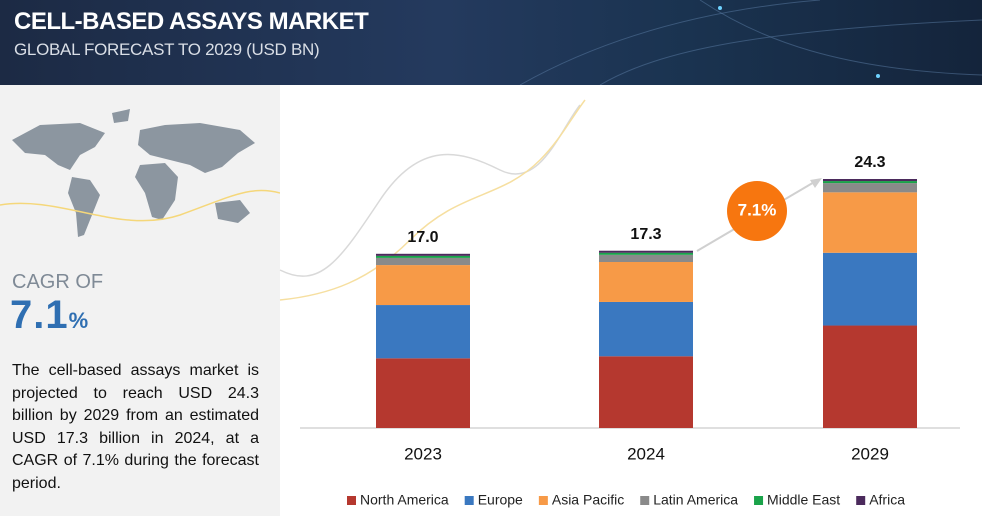 The image size is (982, 516). What do you see at coordinates (887, 500) in the screenshot?
I see `legend-label: Africa` at bounding box center [887, 500].